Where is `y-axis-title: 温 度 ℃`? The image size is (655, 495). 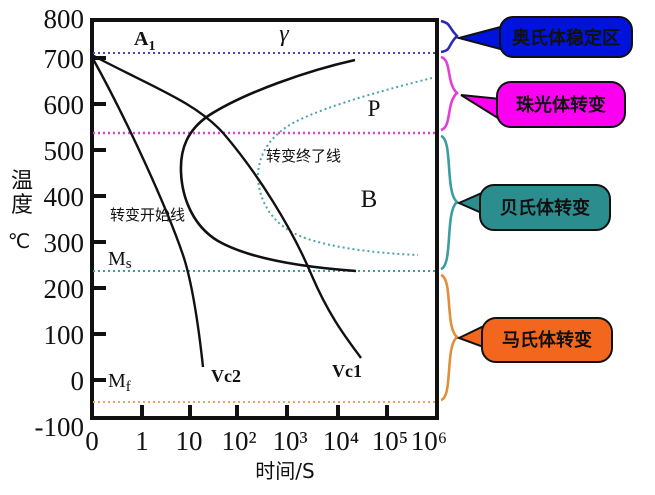 y-axis-title: 温 度 ℃ is located at coordinates (20, 211).